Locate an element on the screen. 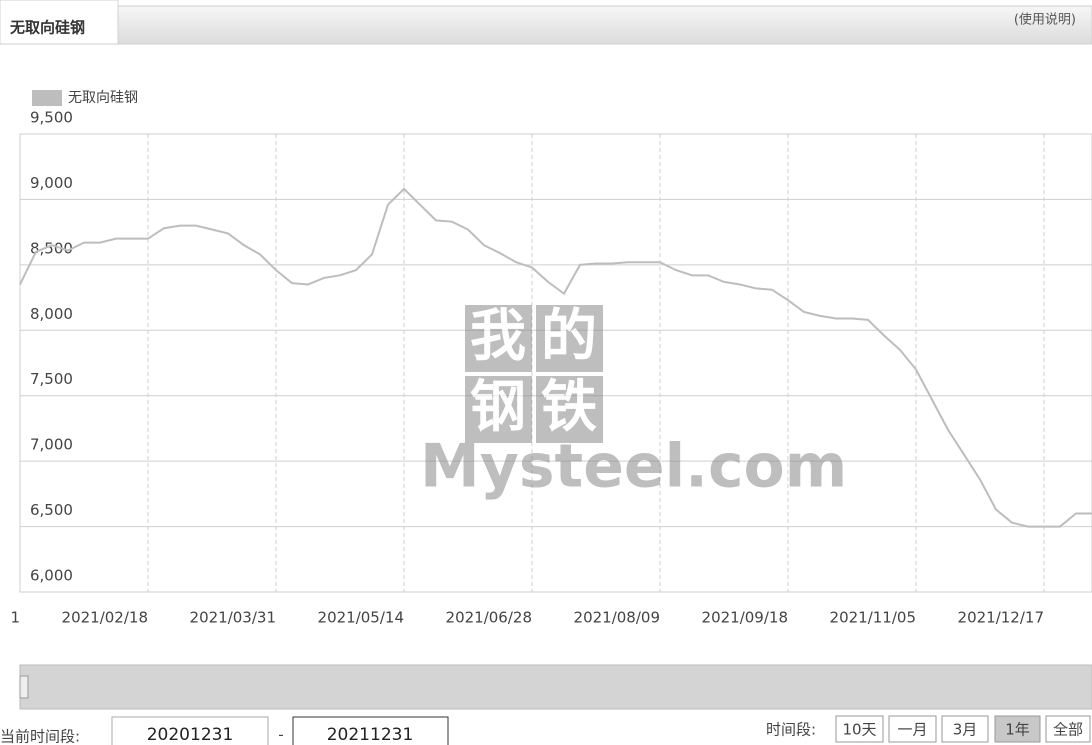  navigator is located at coordinates (555, 687).